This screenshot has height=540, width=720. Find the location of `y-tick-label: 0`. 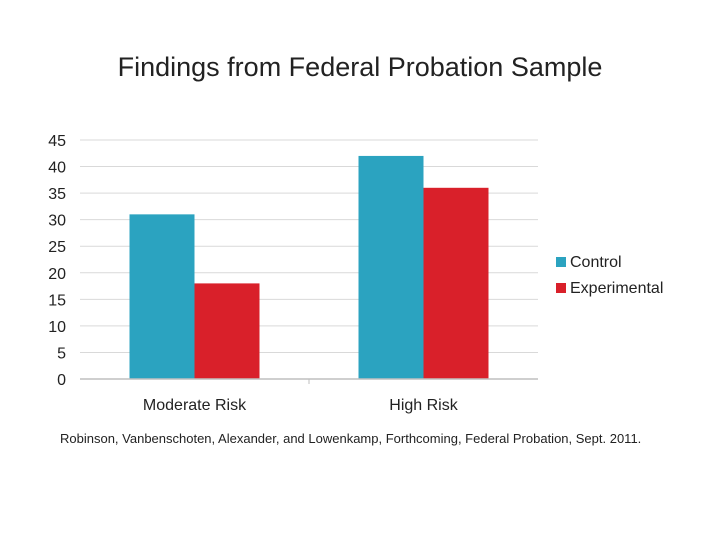

y-tick-label: 0 is located at coordinates (61, 380).